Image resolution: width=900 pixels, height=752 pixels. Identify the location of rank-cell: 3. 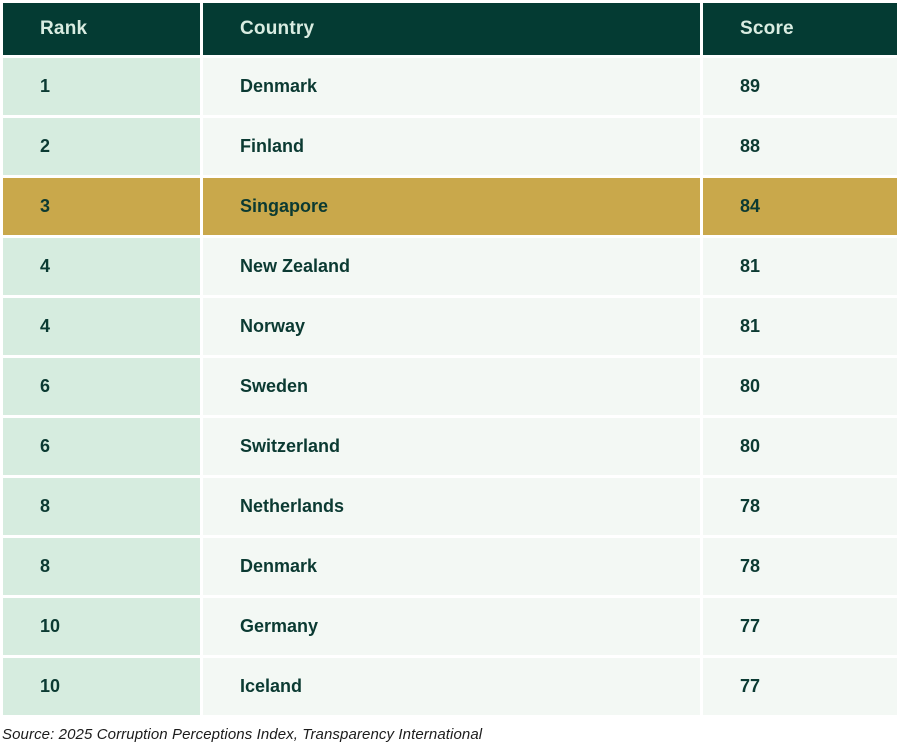
(101, 206).